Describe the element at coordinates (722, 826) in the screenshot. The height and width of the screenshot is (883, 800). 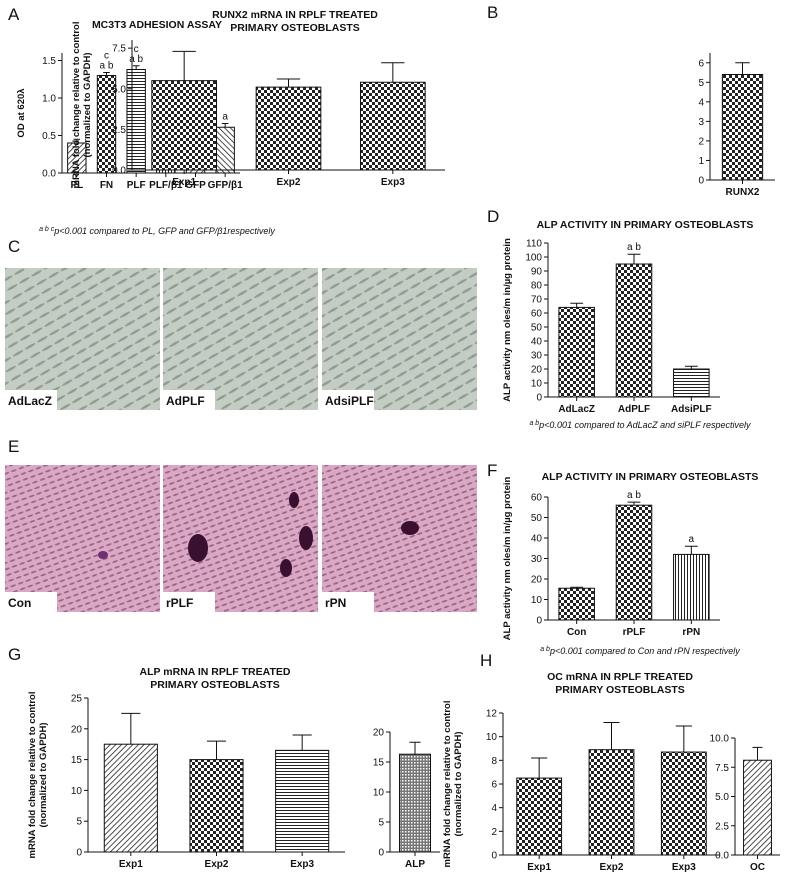
I see `y-tick-label: 2.5` at that location.